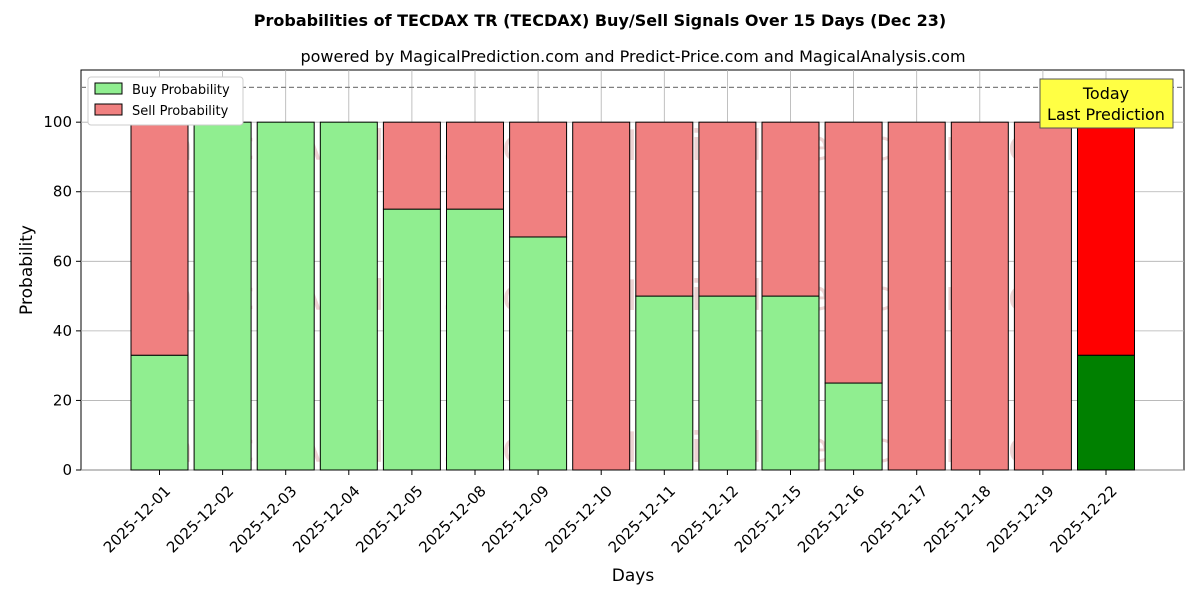 Image resolution: width=1200 pixels, height=600 pixels. I want to click on y-axis-ticks: 0 20 40 60 80 100, so click(62, 296).